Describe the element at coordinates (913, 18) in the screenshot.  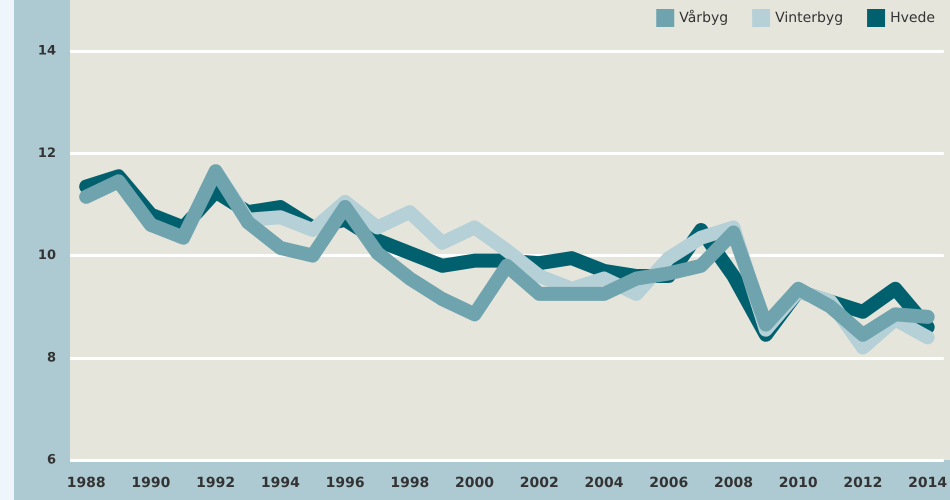
I see `legend-label: Hvede` at that location.